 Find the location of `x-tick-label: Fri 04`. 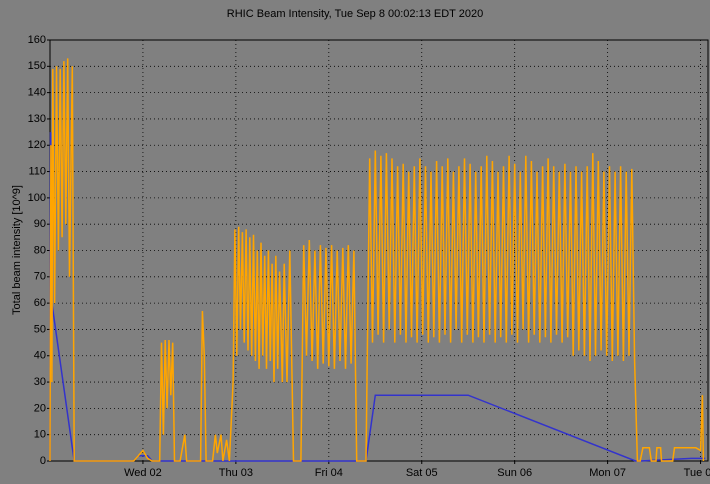

x-tick-label: Fri 04 is located at coordinates (329, 473).